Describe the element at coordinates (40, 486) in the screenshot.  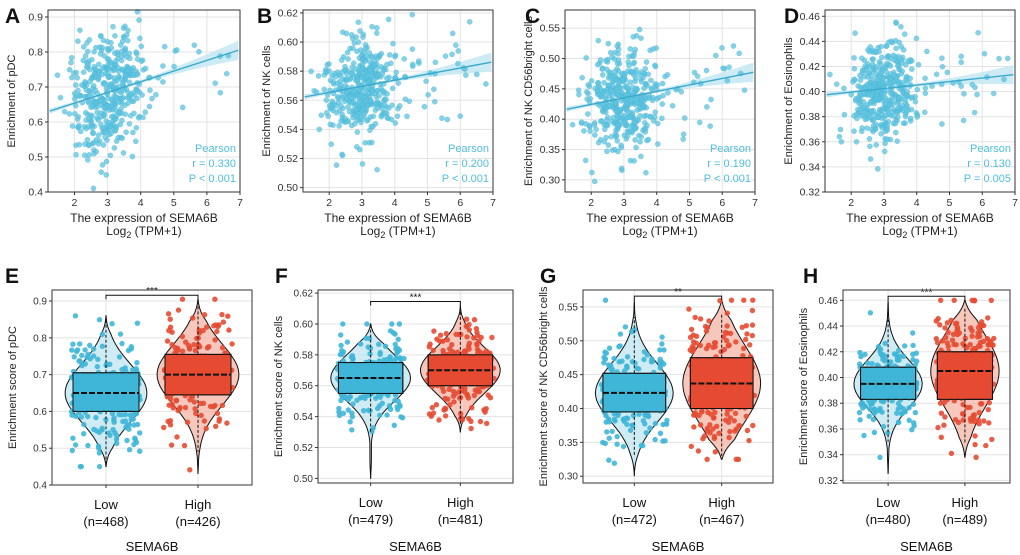
I see `y-tick-label: 0.4` at that location.